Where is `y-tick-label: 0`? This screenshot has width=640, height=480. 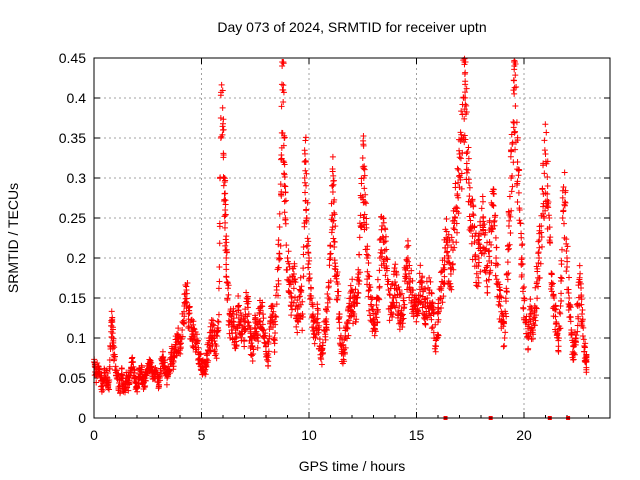
y-tick-label: 0 is located at coordinates (82, 418).